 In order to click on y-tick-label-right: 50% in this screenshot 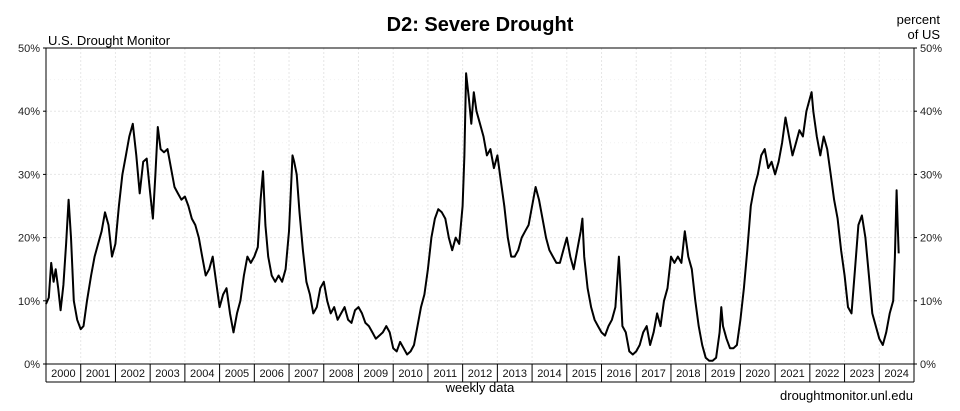, I will do `click(931, 49)`.